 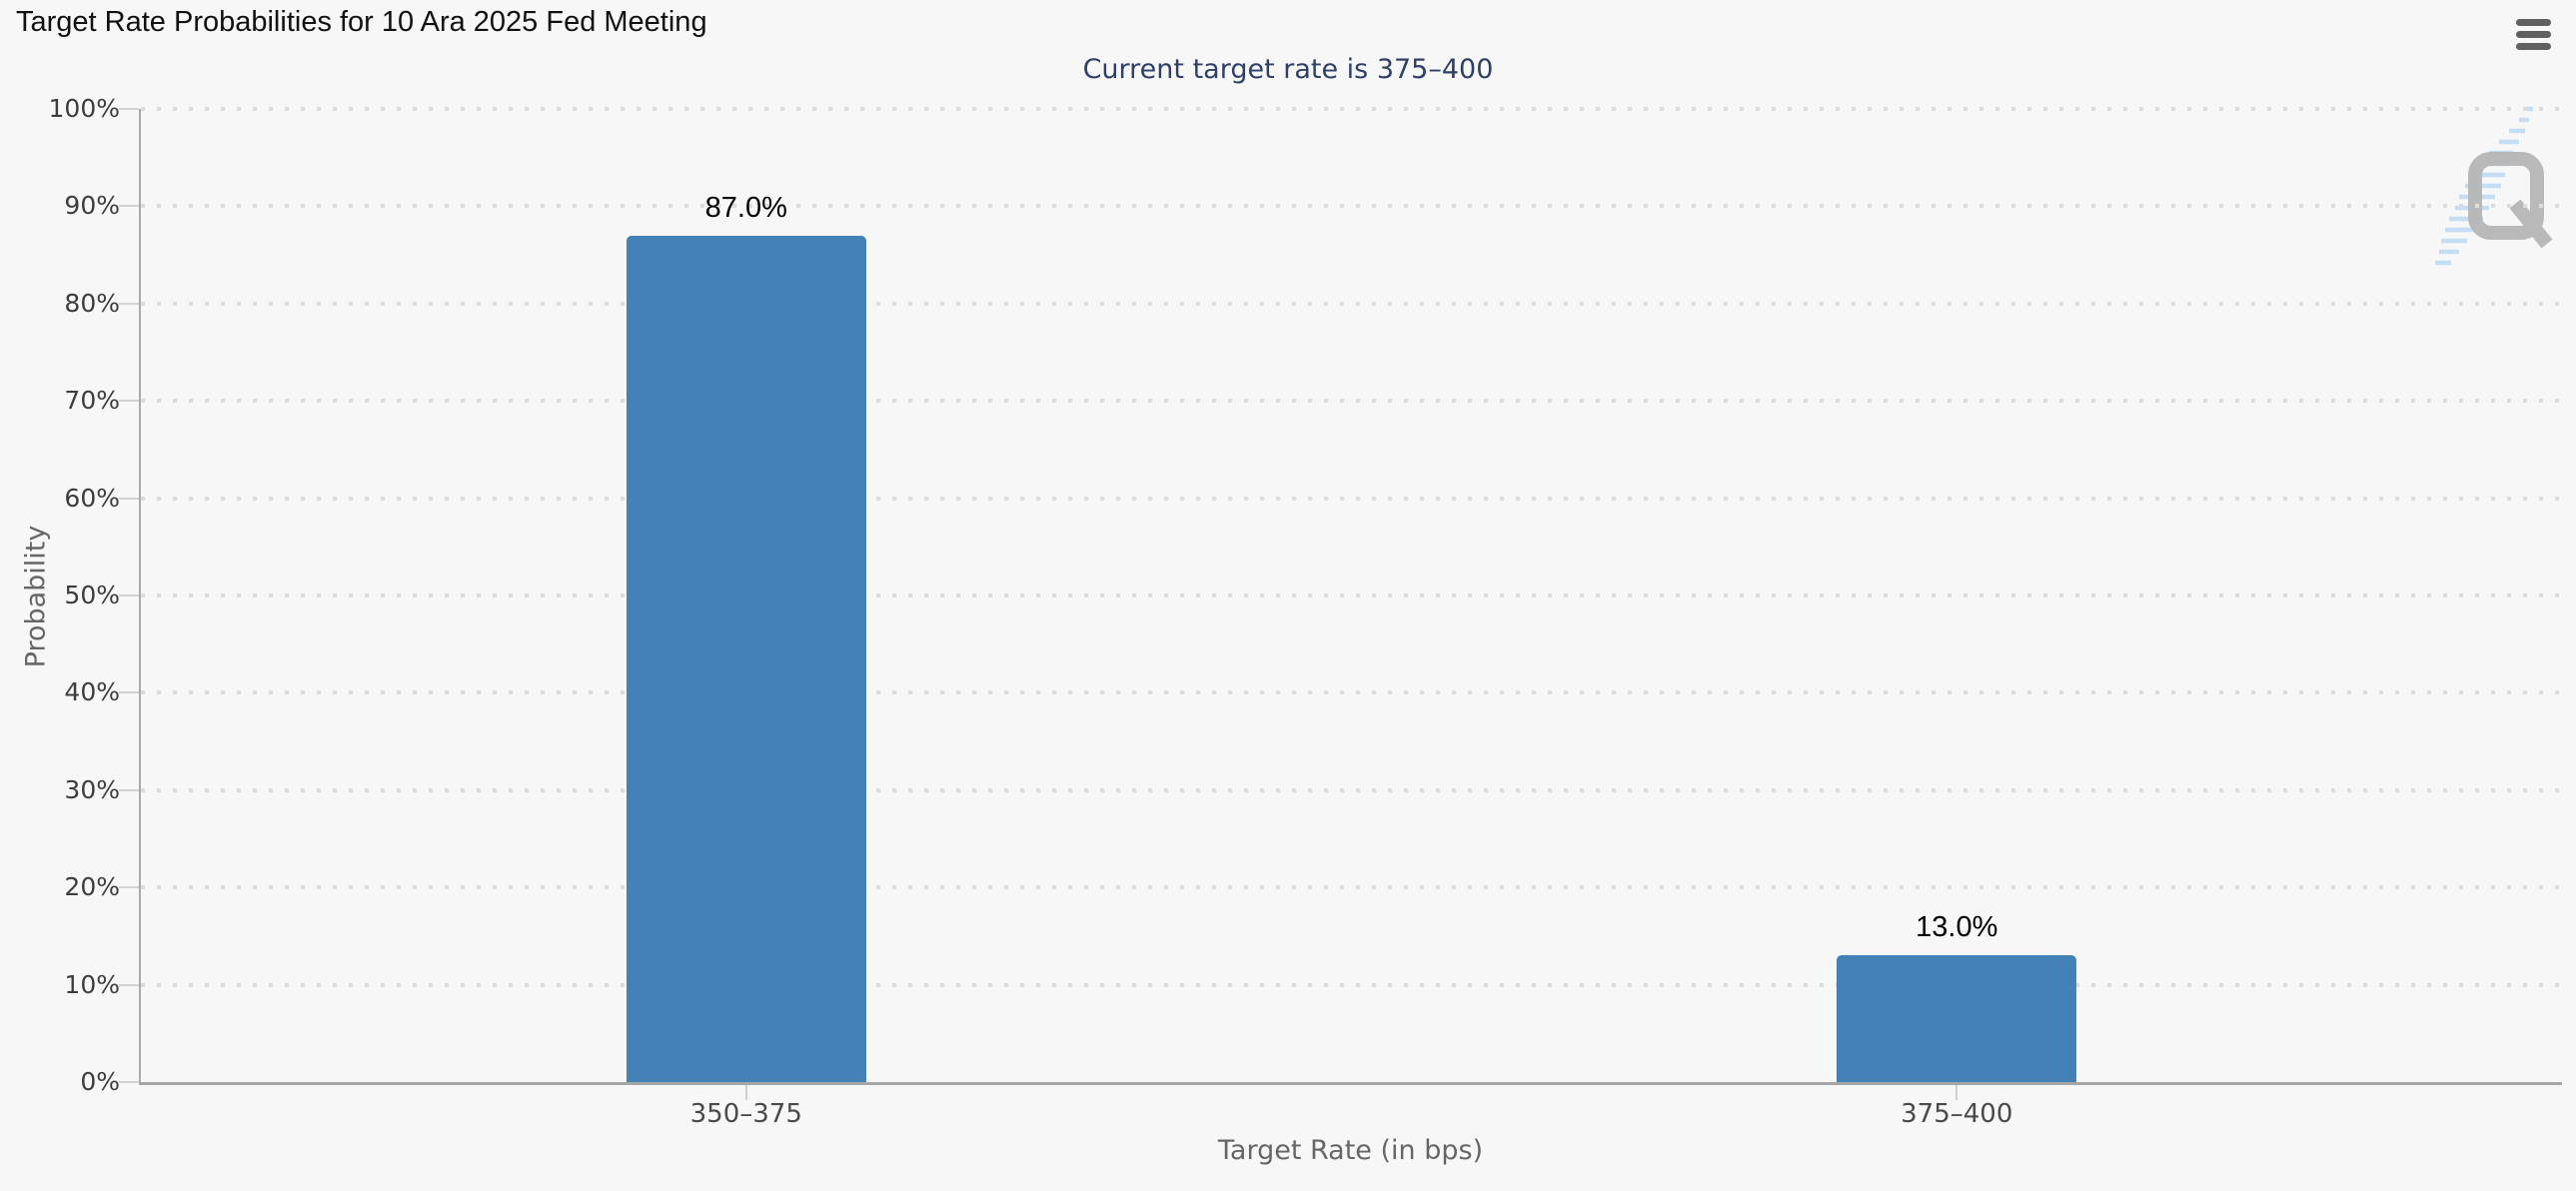 What do you see at coordinates (92, 401) in the screenshot?
I see `y-axis-label: 70%` at bounding box center [92, 401].